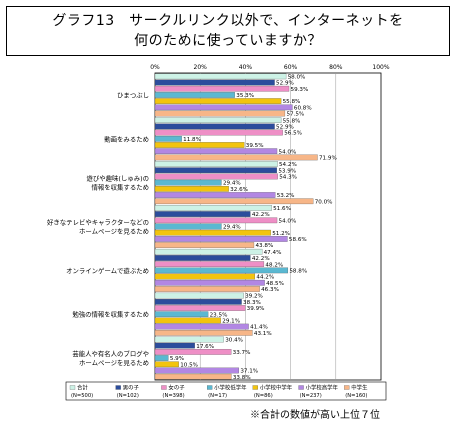  What do you see at coordinates (380, 67) in the screenshot?
I see `x-tick-label: 100%` at bounding box center [380, 67].